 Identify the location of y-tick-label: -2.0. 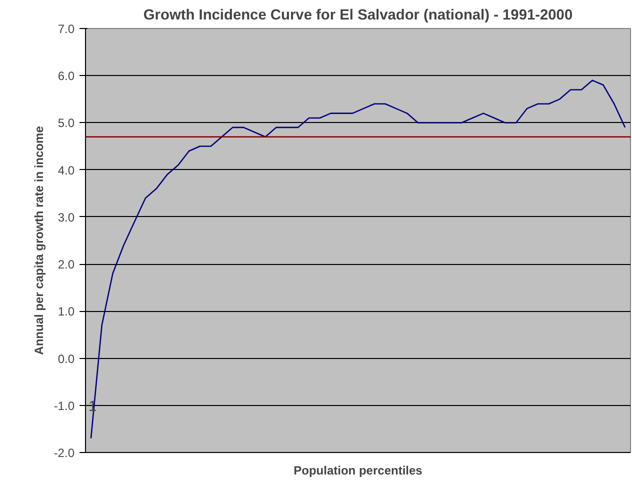
(64, 453).